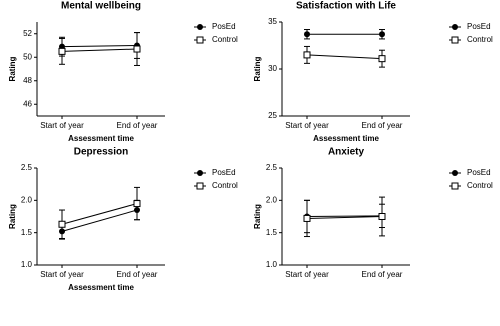 Image resolution: width=500 pixels, height=326 pixels. I want to click on y-tick-label: 46, so click(27, 103).